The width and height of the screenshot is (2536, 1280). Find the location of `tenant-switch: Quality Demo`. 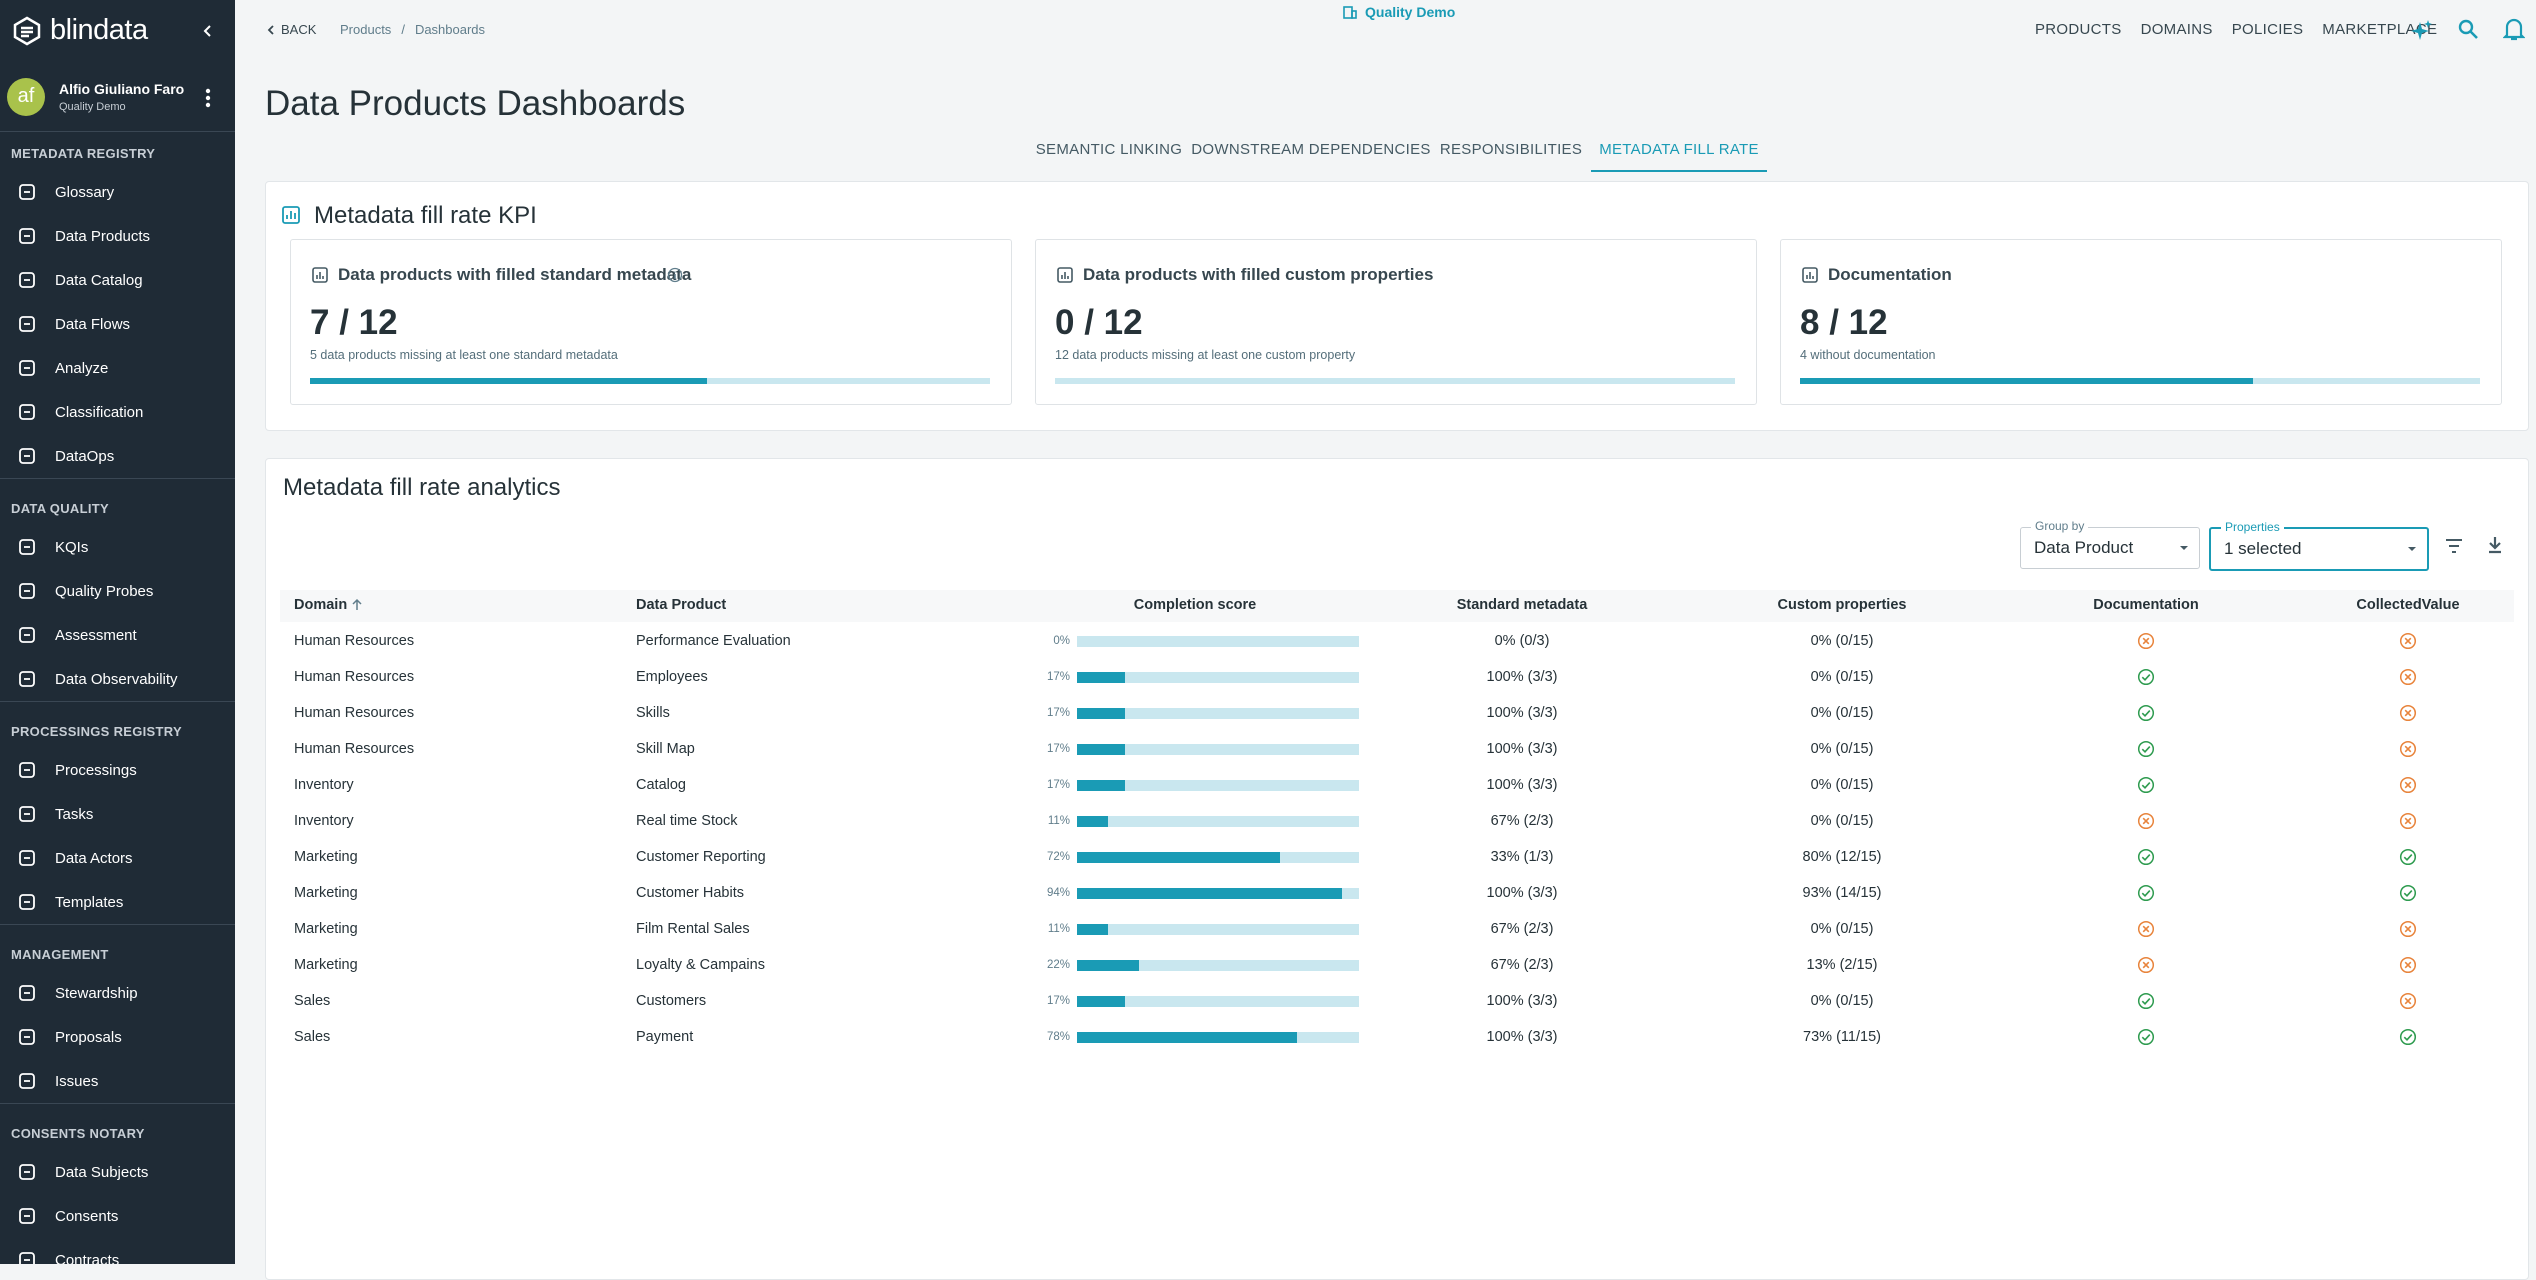

tenant-switch: Quality Demo is located at coordinates (1410, 12).